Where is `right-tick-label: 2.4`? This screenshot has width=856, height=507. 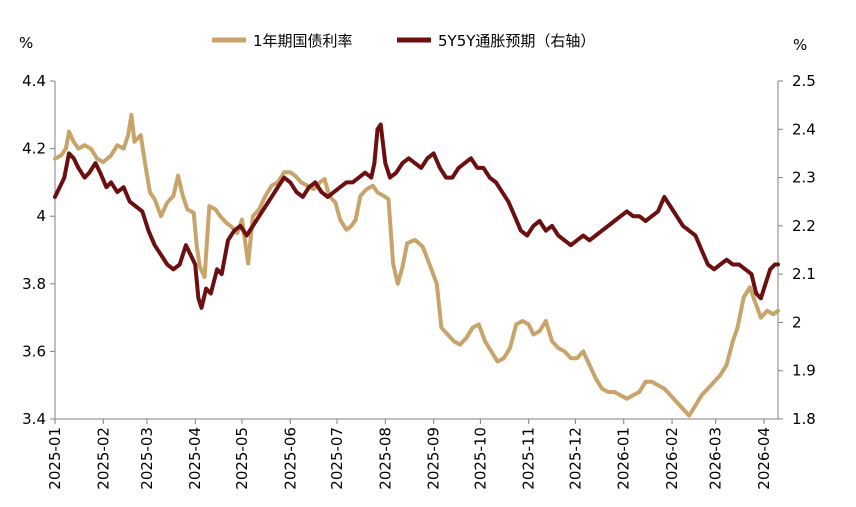 right-tick-label: 2.4 is located at coordinates (804, 129).